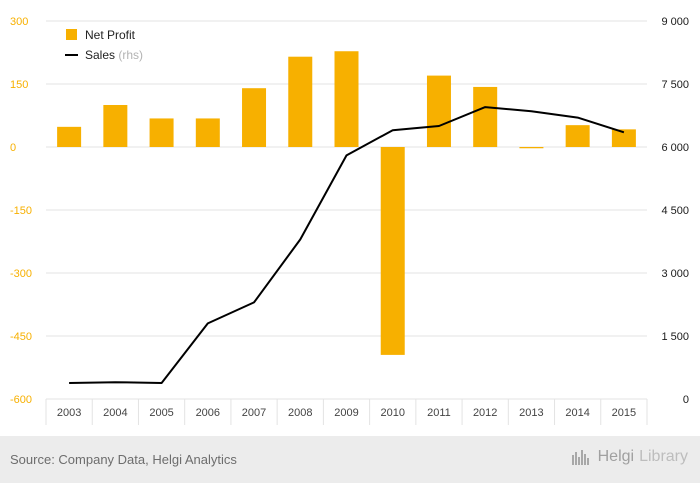  Describe the element at coordinates (13, 148) in the screenshot. I see `y-left-tick-label: 0` at that location.